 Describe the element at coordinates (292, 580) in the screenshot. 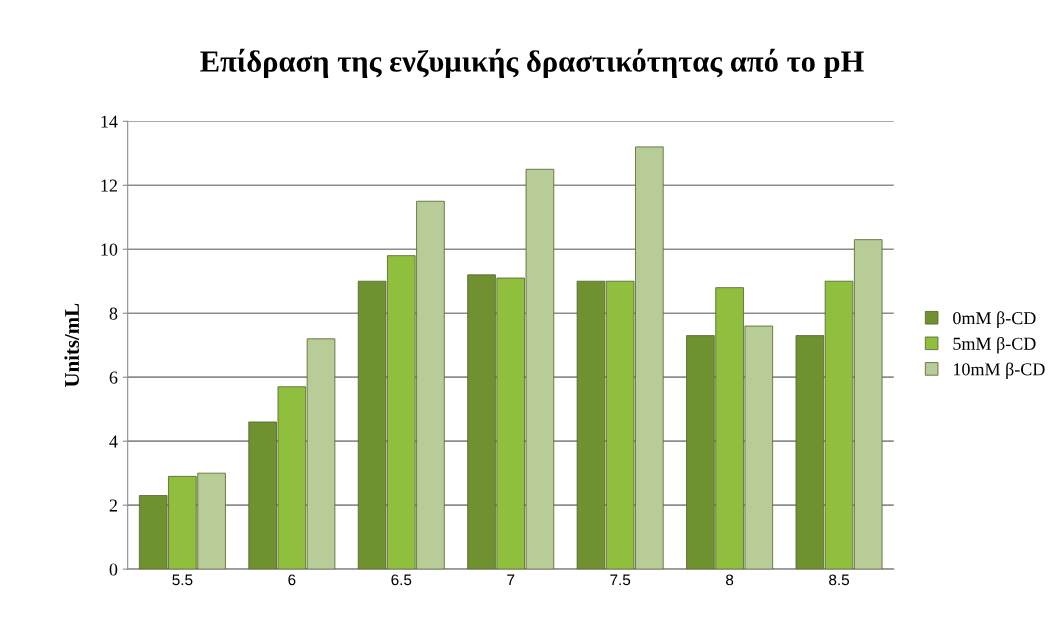

I see `x-tick-label: 6` at that location.